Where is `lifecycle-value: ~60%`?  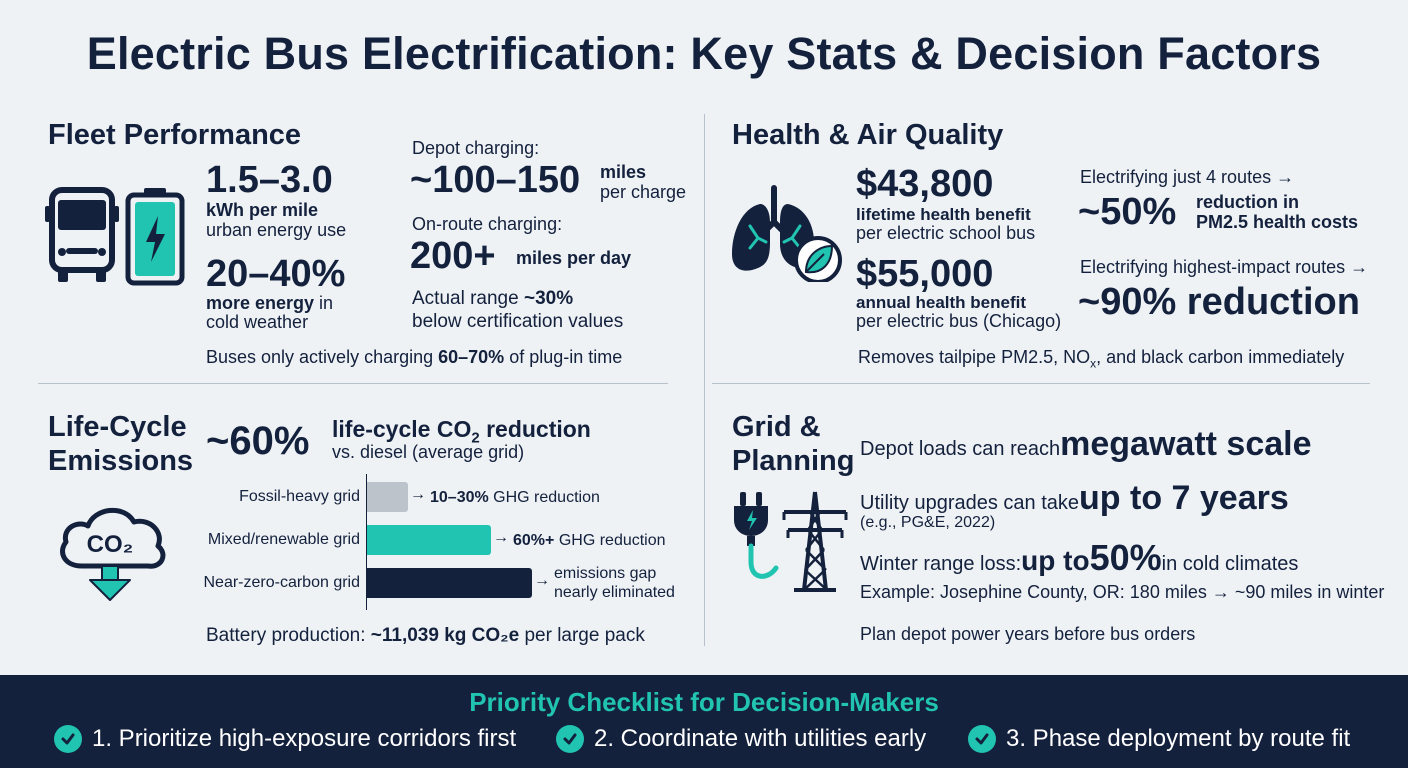 lifecycle-value: ~60% is located at coordinates (258, 441).